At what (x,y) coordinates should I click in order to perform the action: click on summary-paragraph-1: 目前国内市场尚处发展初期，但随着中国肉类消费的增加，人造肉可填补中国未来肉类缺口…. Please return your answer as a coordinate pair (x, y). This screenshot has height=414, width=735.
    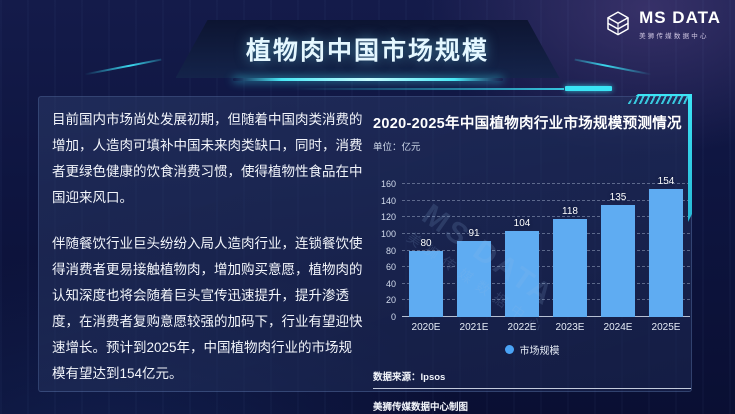
    Looking at the image, I should click on (207, 158).